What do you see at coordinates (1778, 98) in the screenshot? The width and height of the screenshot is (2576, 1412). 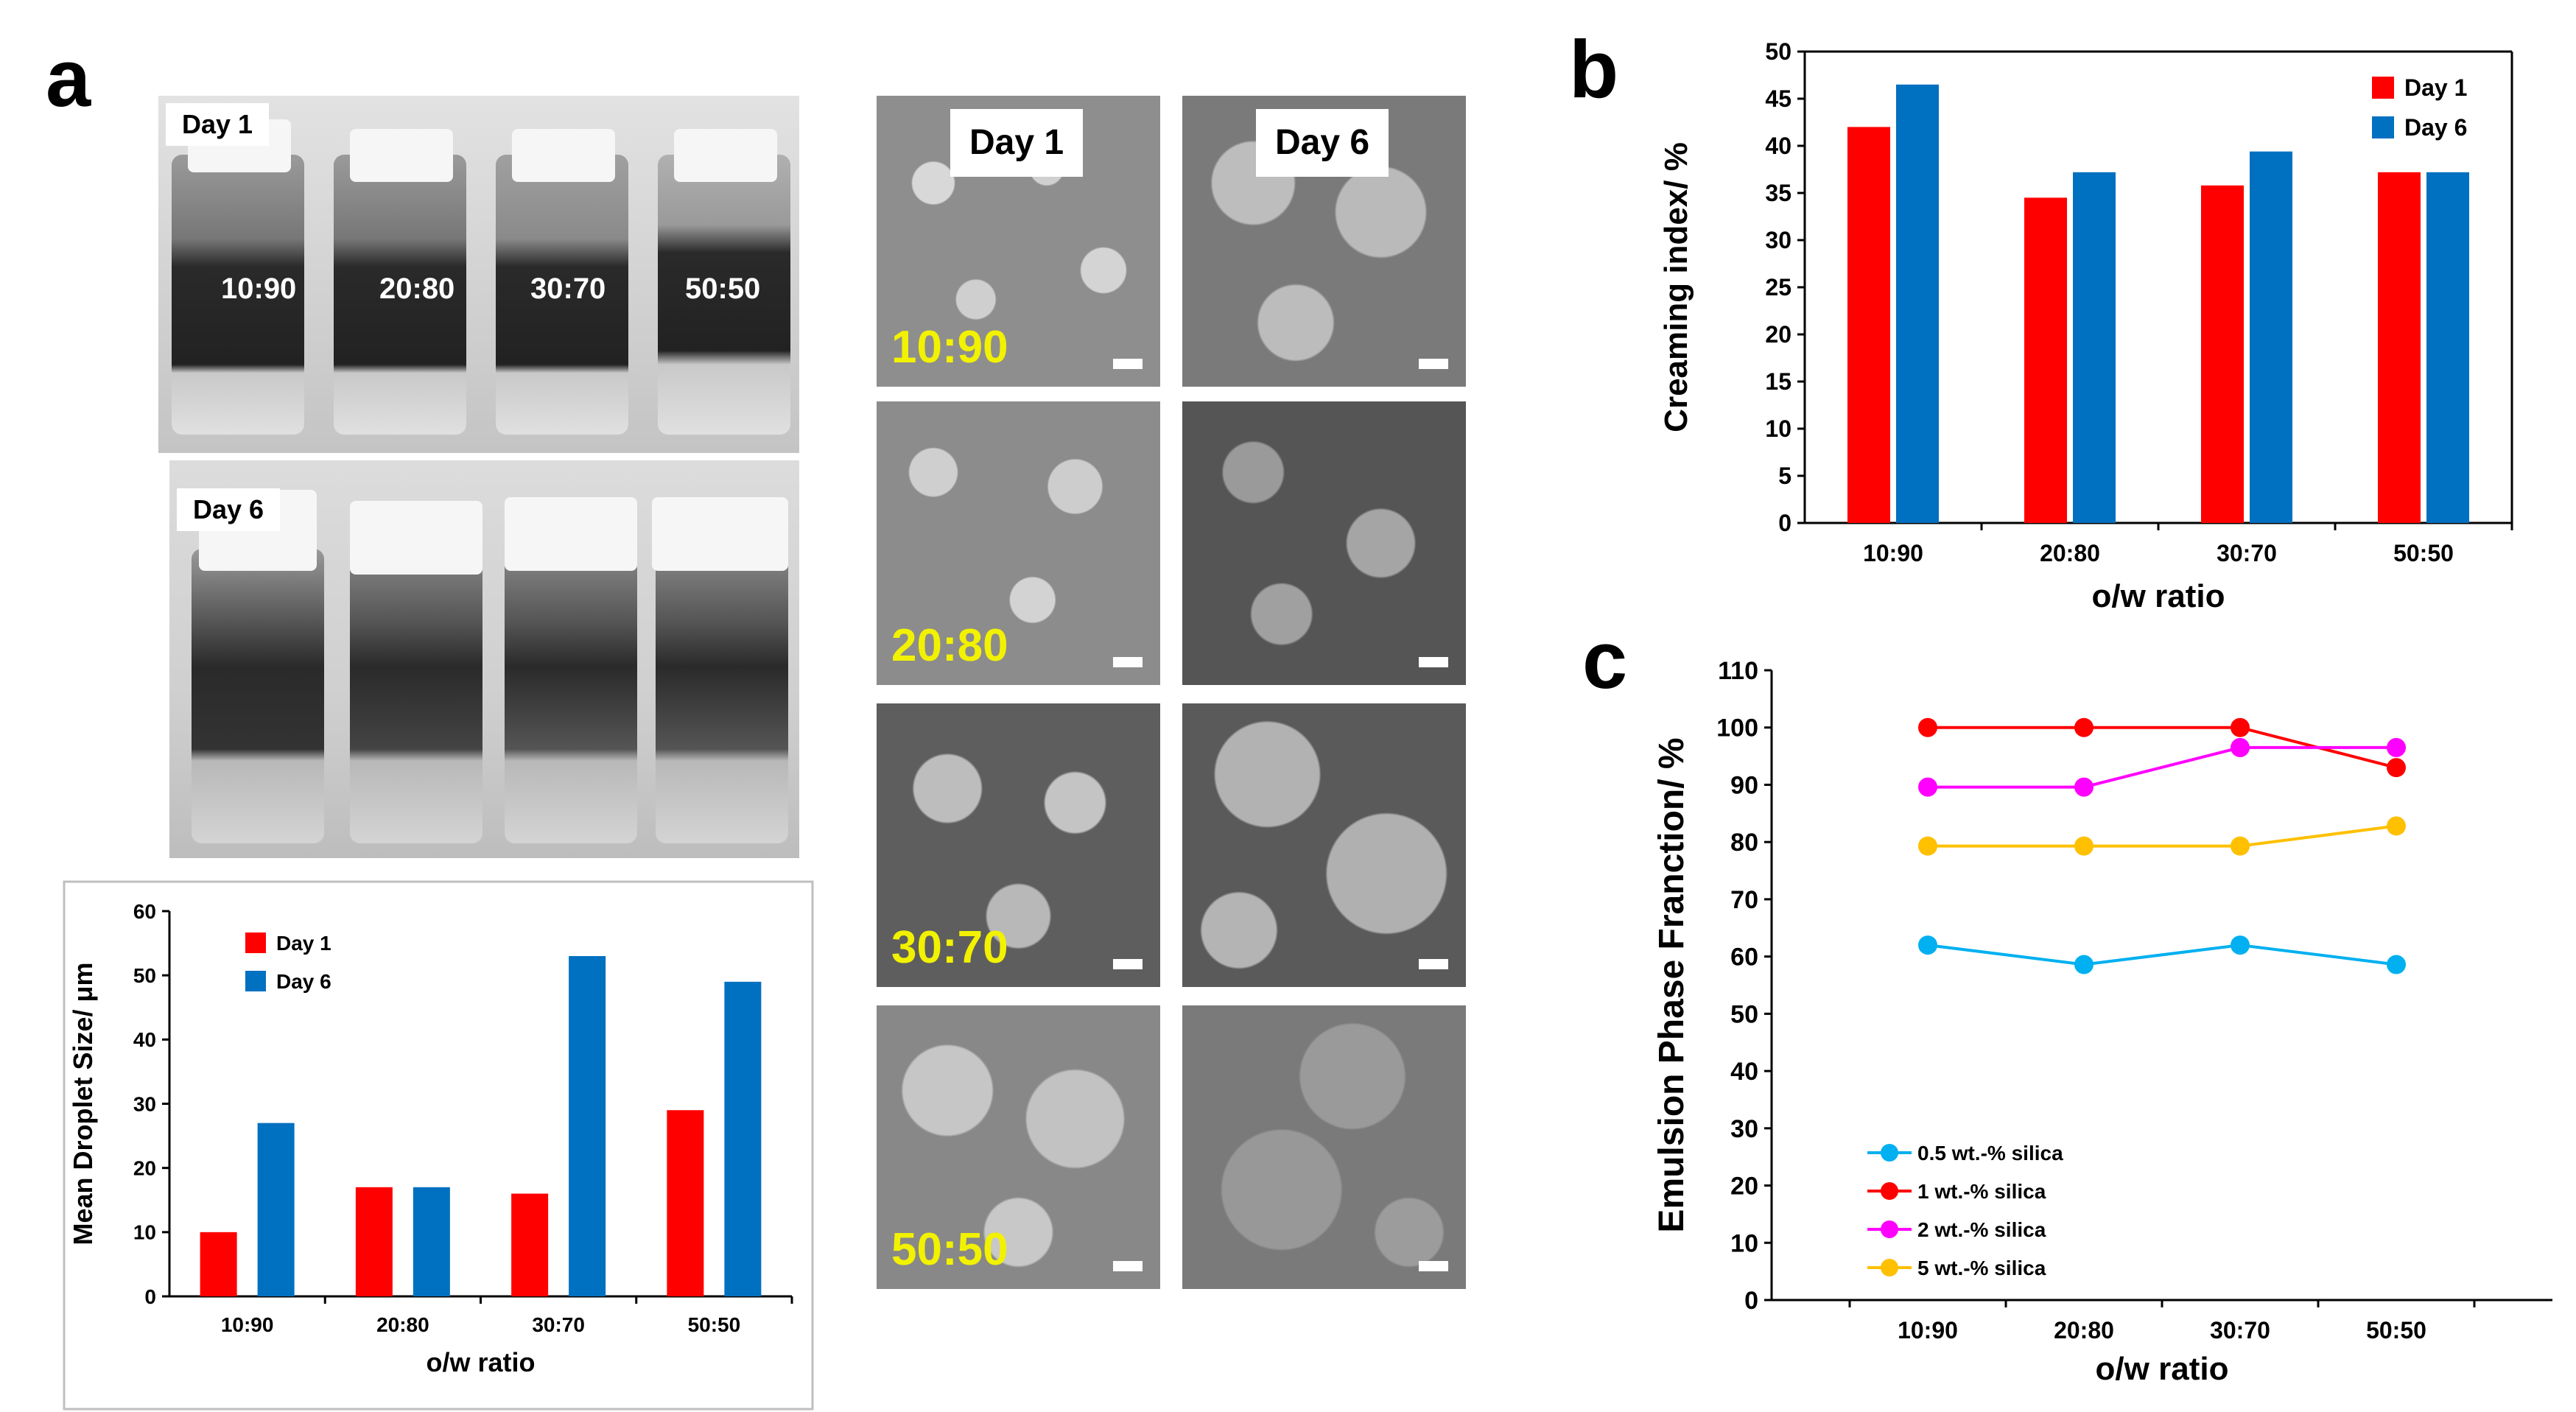 I see `y-tick-label: 45` at bounding box center [1778, 98].